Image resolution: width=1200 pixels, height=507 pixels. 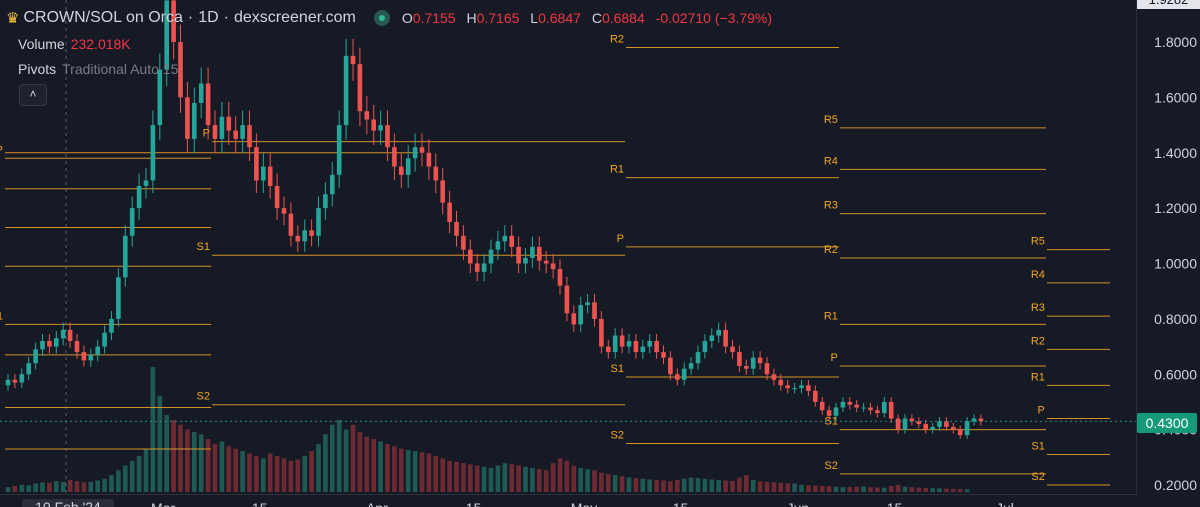 I want to click on volume-legend: Volume 232.018K, so click(x=74, y=44).